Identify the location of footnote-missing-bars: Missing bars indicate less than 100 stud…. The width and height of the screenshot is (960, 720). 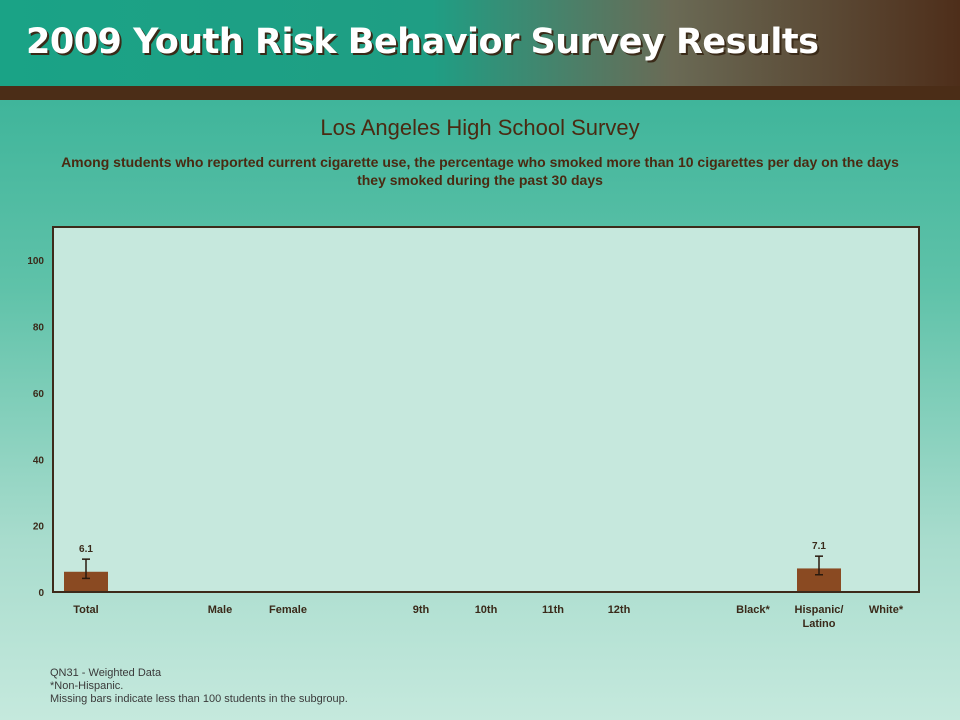
(199, 699).